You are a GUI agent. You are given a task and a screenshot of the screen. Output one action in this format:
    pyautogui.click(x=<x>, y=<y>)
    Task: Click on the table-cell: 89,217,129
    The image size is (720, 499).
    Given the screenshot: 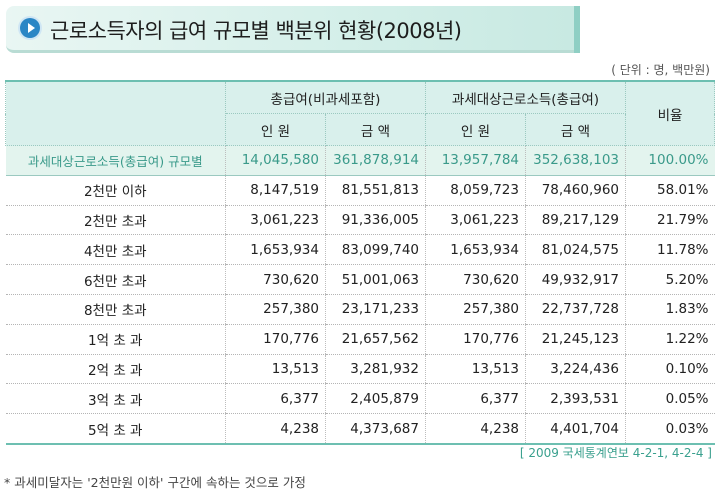 What is the action you would take?
    pyautogui.click(x=575, y=220)
    